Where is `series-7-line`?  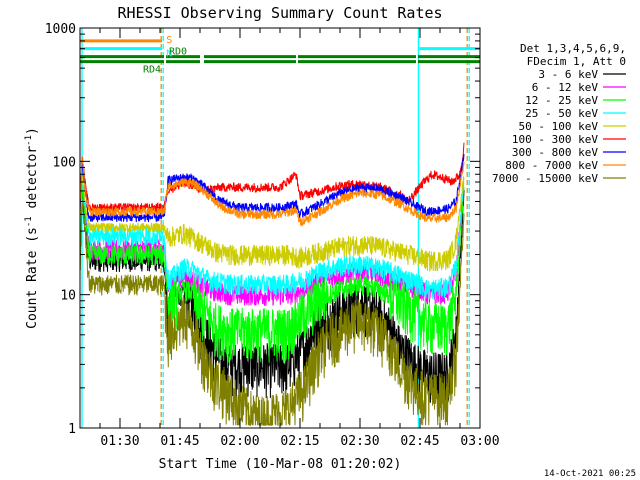
series-7-line is located at coordinates (272, 188).